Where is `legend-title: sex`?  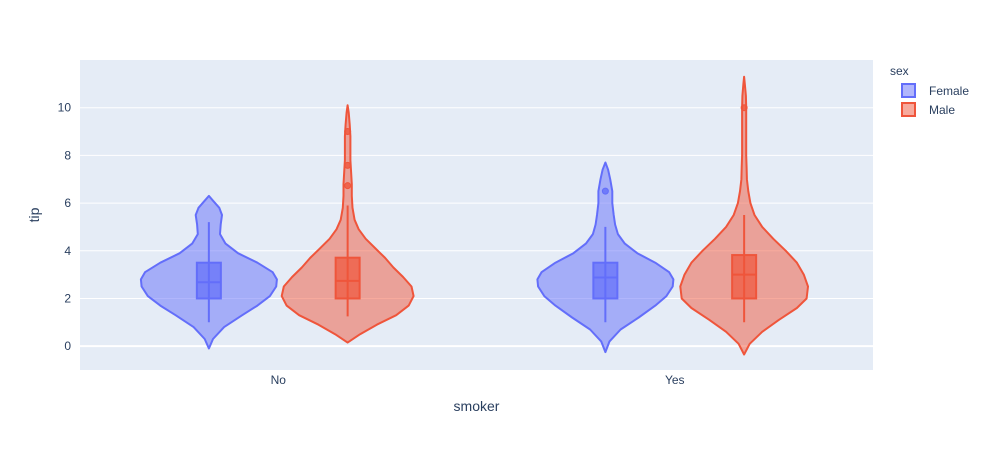 legend-title: sex is located at coordinates (899, 71).